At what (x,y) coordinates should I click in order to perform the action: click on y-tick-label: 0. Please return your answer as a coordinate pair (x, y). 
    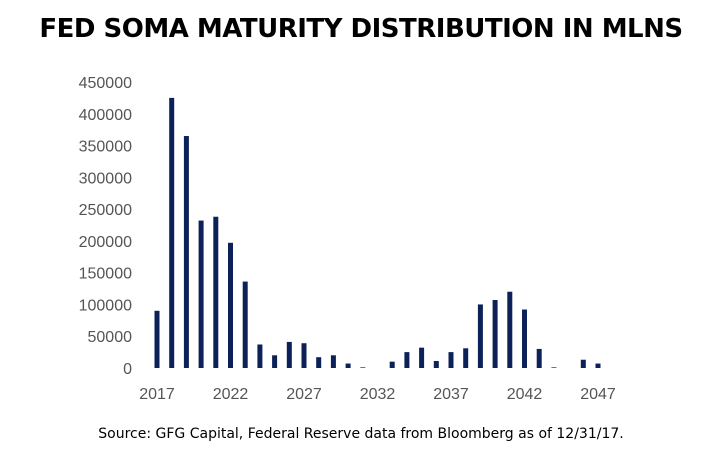
    Looking at the image, I should click on (127, 369).